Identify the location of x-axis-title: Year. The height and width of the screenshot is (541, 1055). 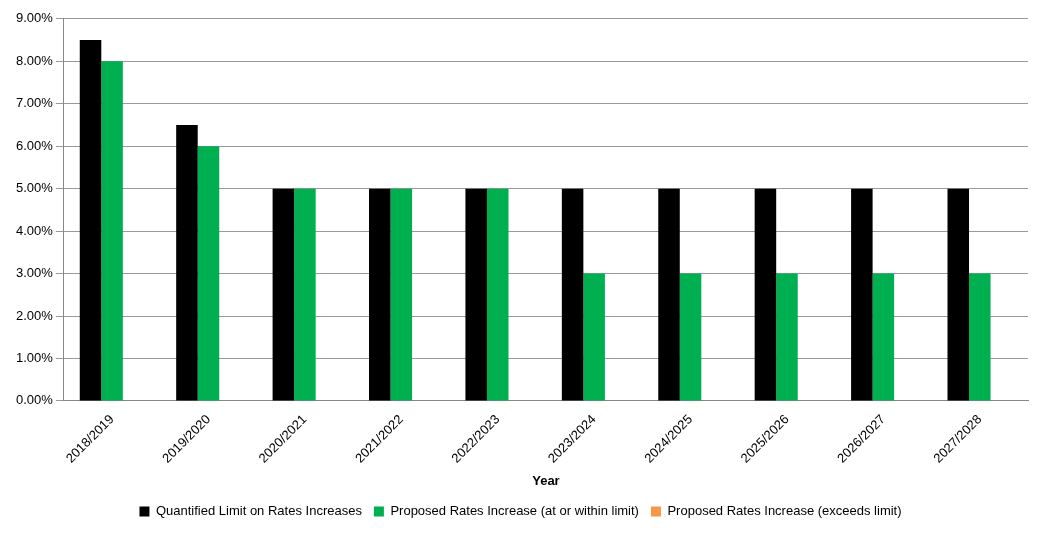
(546, 480).